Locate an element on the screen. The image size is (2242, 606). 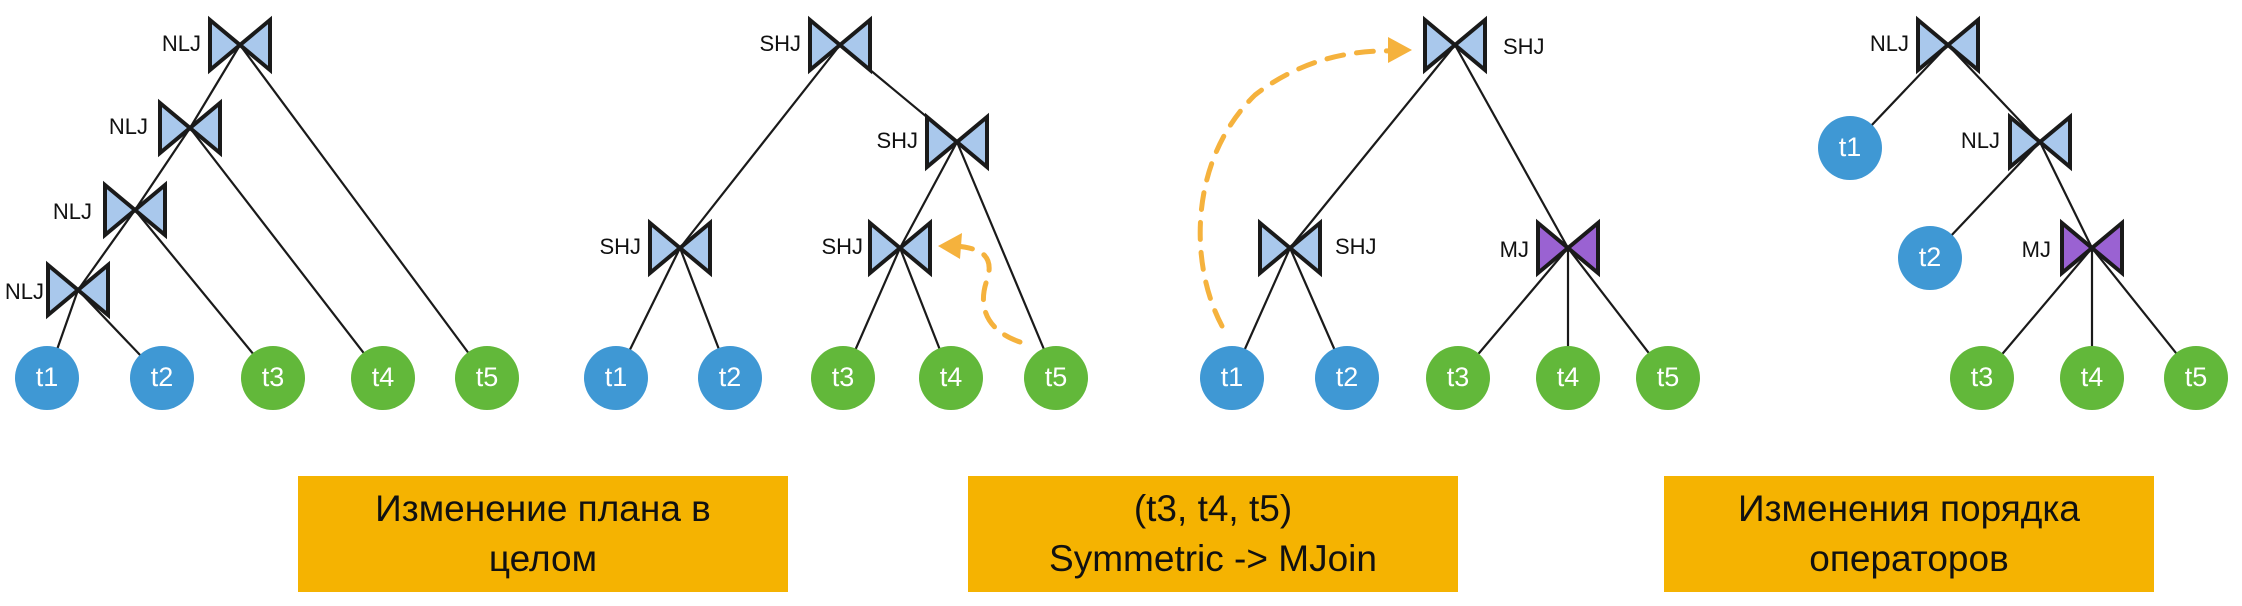
caption-operator-order-text: Изменения порядка операторов is located at coordinates (1909, 533).